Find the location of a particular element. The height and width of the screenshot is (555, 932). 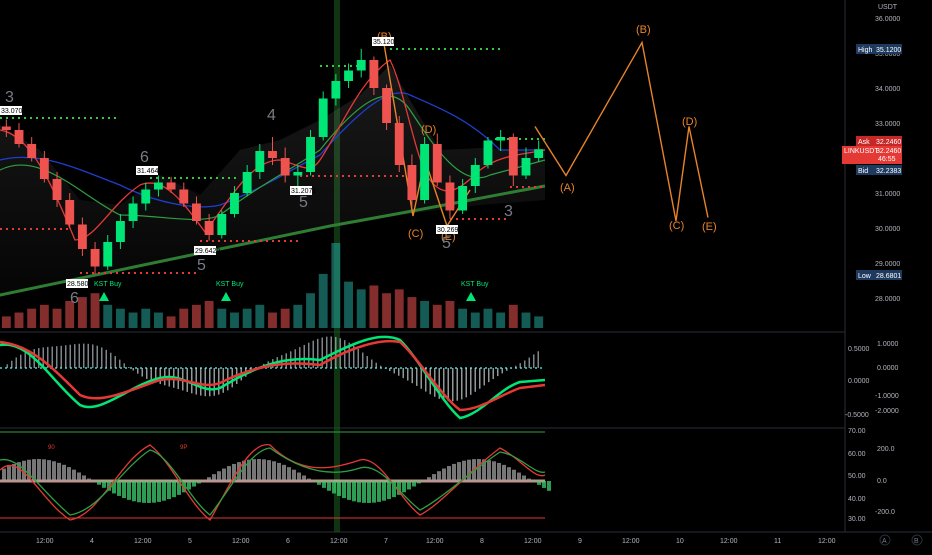

buy-arrow-icon is located at coordinates (104, 296).